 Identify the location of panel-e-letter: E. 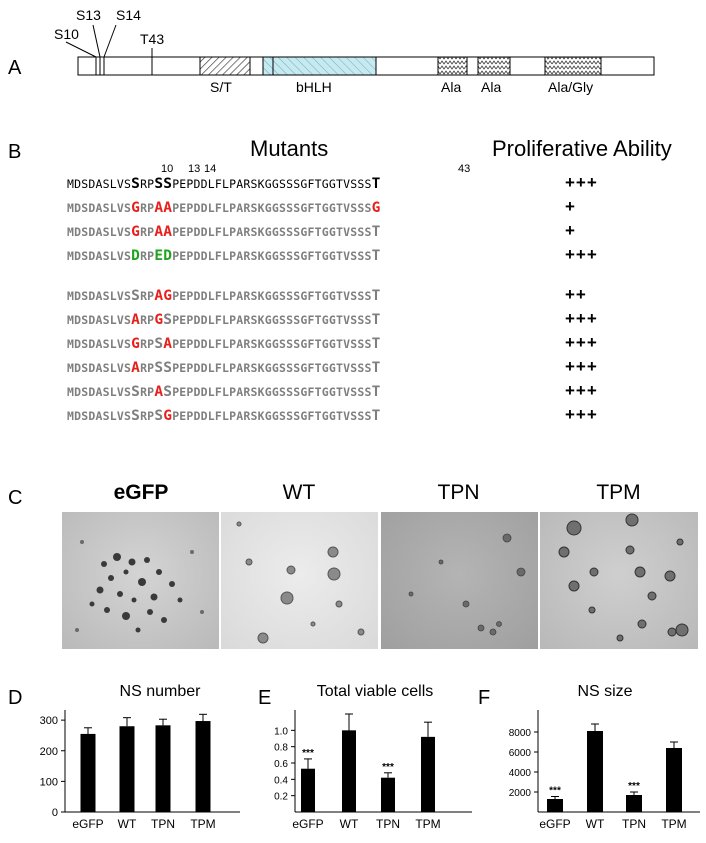
(265, 698).